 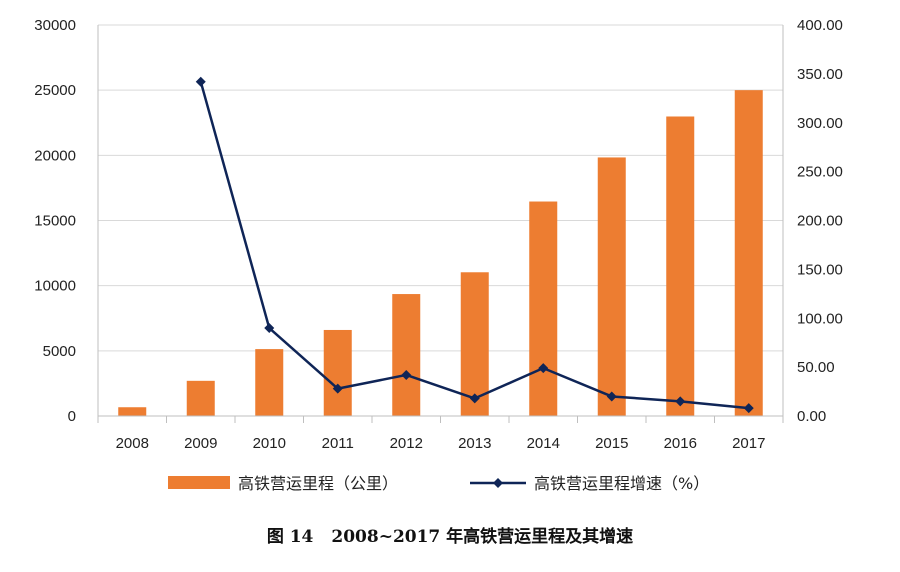 I want to click on legend-line-label: 高铁营运里程增速（%）, so click(x=621, y=483).